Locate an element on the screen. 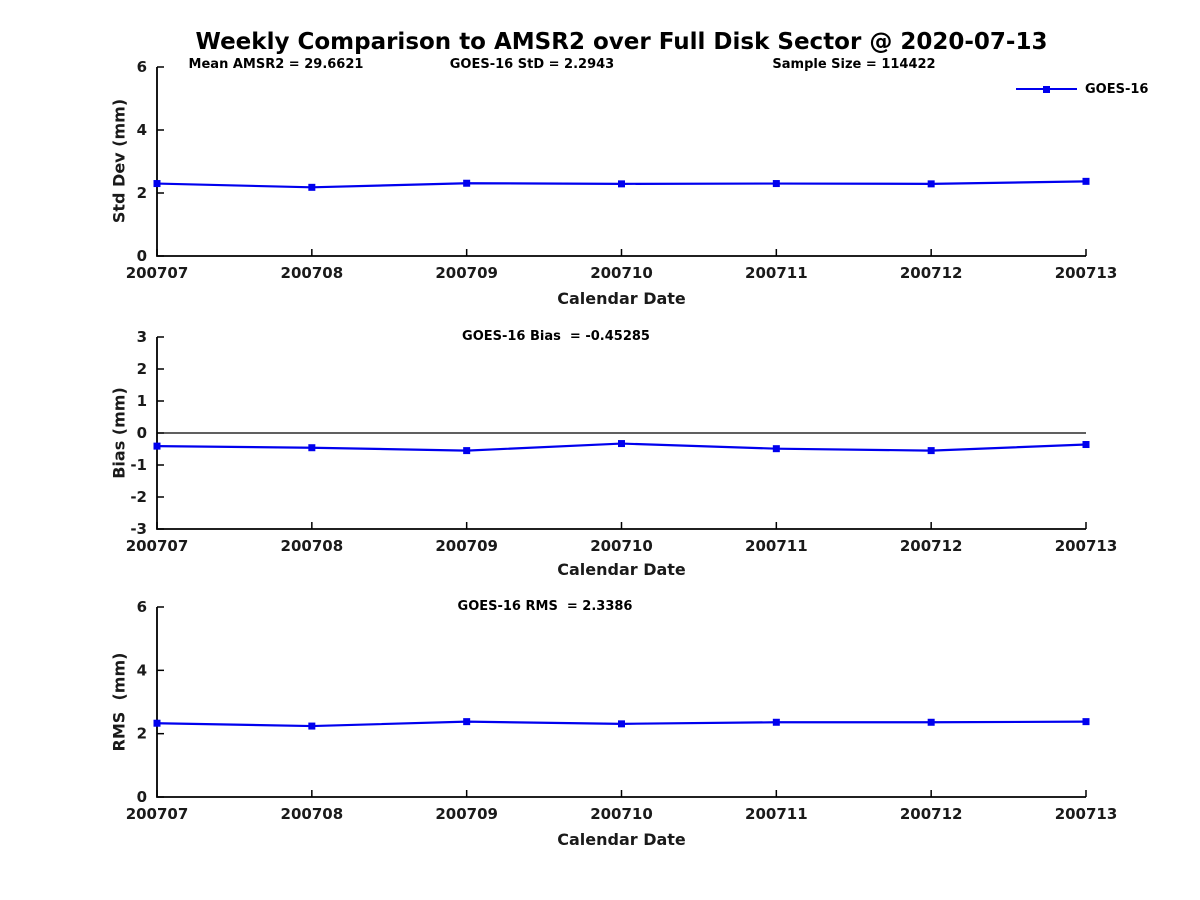 Image resolution: width=1200 pixels, height=900 pixels. y-tick-label: -1 is located at coordinates (138, 465).